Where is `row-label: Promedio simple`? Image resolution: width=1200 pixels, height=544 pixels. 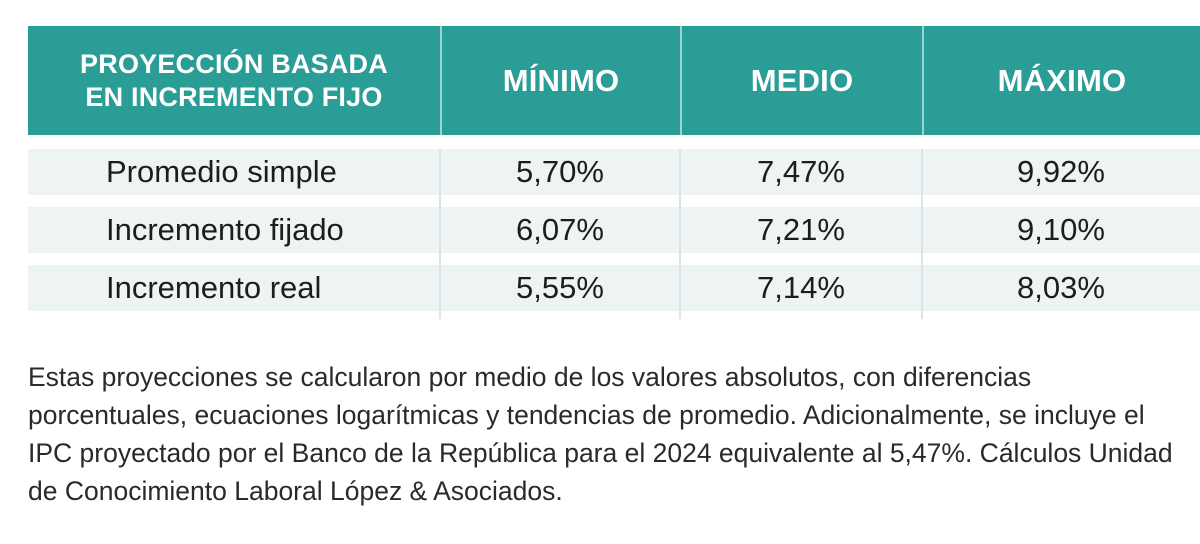
row-label: Promedio simple is located at coordinates (221, 171).